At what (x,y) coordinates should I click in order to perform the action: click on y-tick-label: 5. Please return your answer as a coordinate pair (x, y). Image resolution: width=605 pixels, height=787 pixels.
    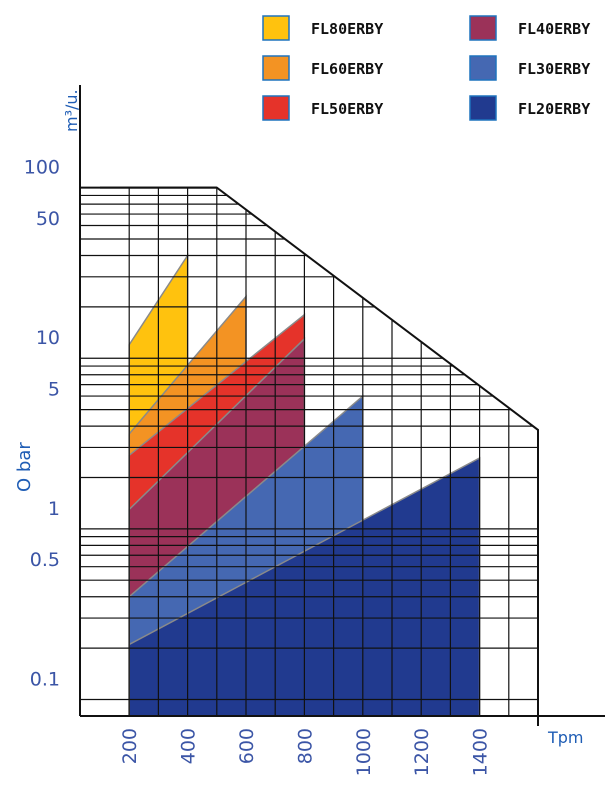
    Looking at the image, I should click on (54, 390).